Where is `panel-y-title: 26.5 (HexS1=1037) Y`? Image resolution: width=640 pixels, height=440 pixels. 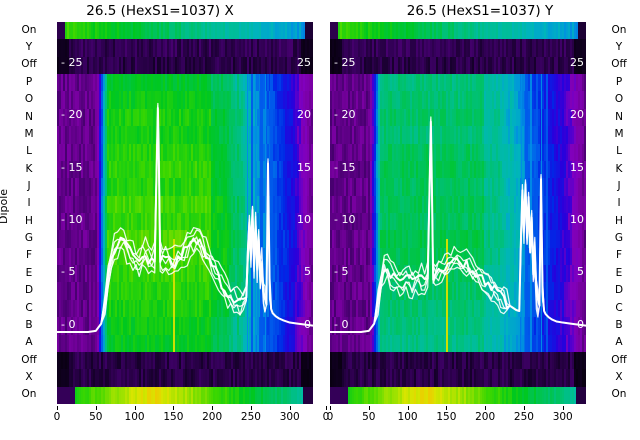 panel-y-title: 26.5 (HexS1=1037) Y is located at coordinates (480, 11).